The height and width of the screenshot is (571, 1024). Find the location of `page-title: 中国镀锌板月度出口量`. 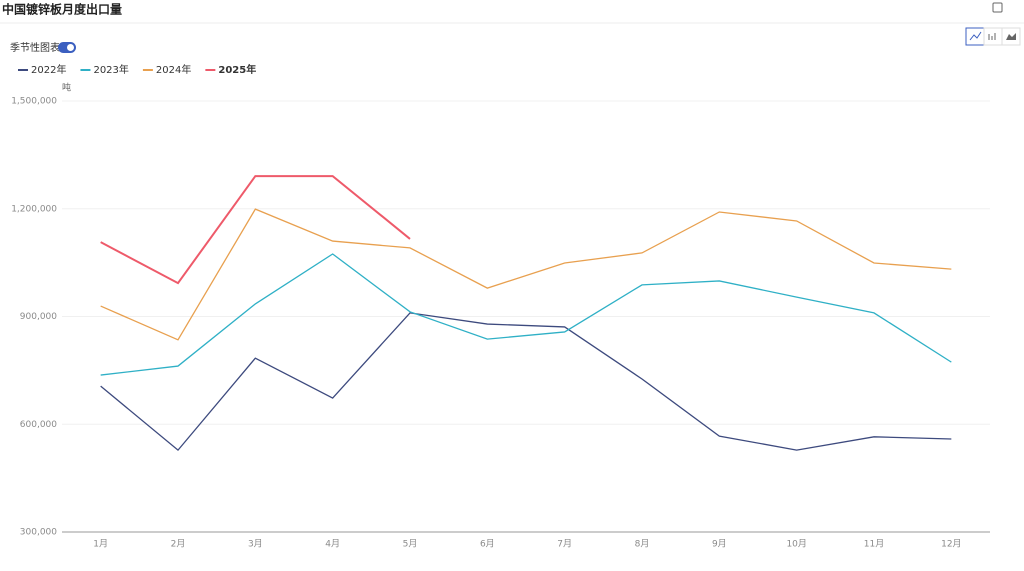

page-title: 中国镀锌板月度出口量 is located at coordinates (62, 9).